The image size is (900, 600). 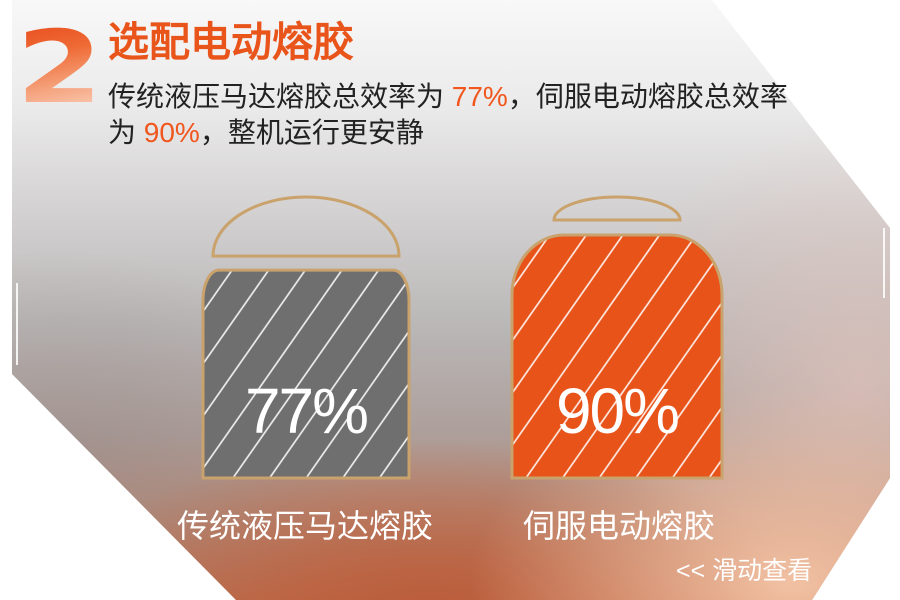 What do you see at coordinates (17, 324) in the screenshot?
I see `edge-highlight-left` at bounding box center [17, 324].